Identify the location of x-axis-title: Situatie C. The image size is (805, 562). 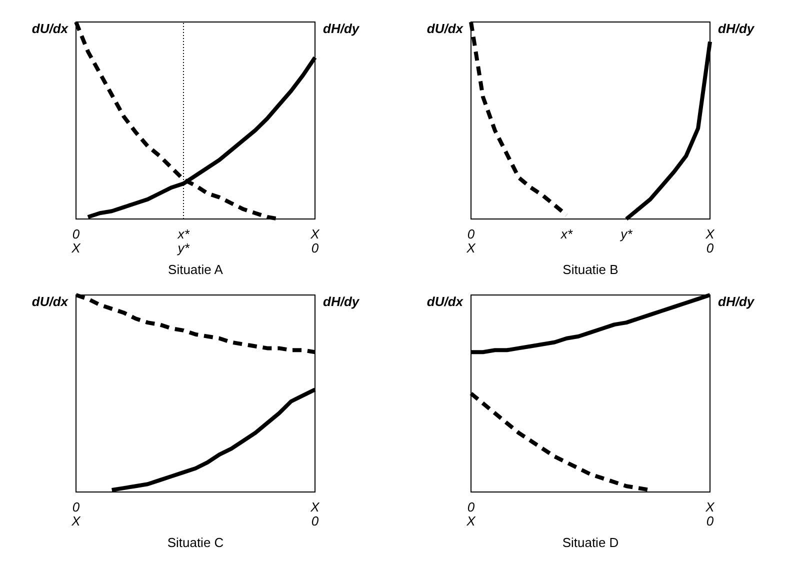
(195, 542).